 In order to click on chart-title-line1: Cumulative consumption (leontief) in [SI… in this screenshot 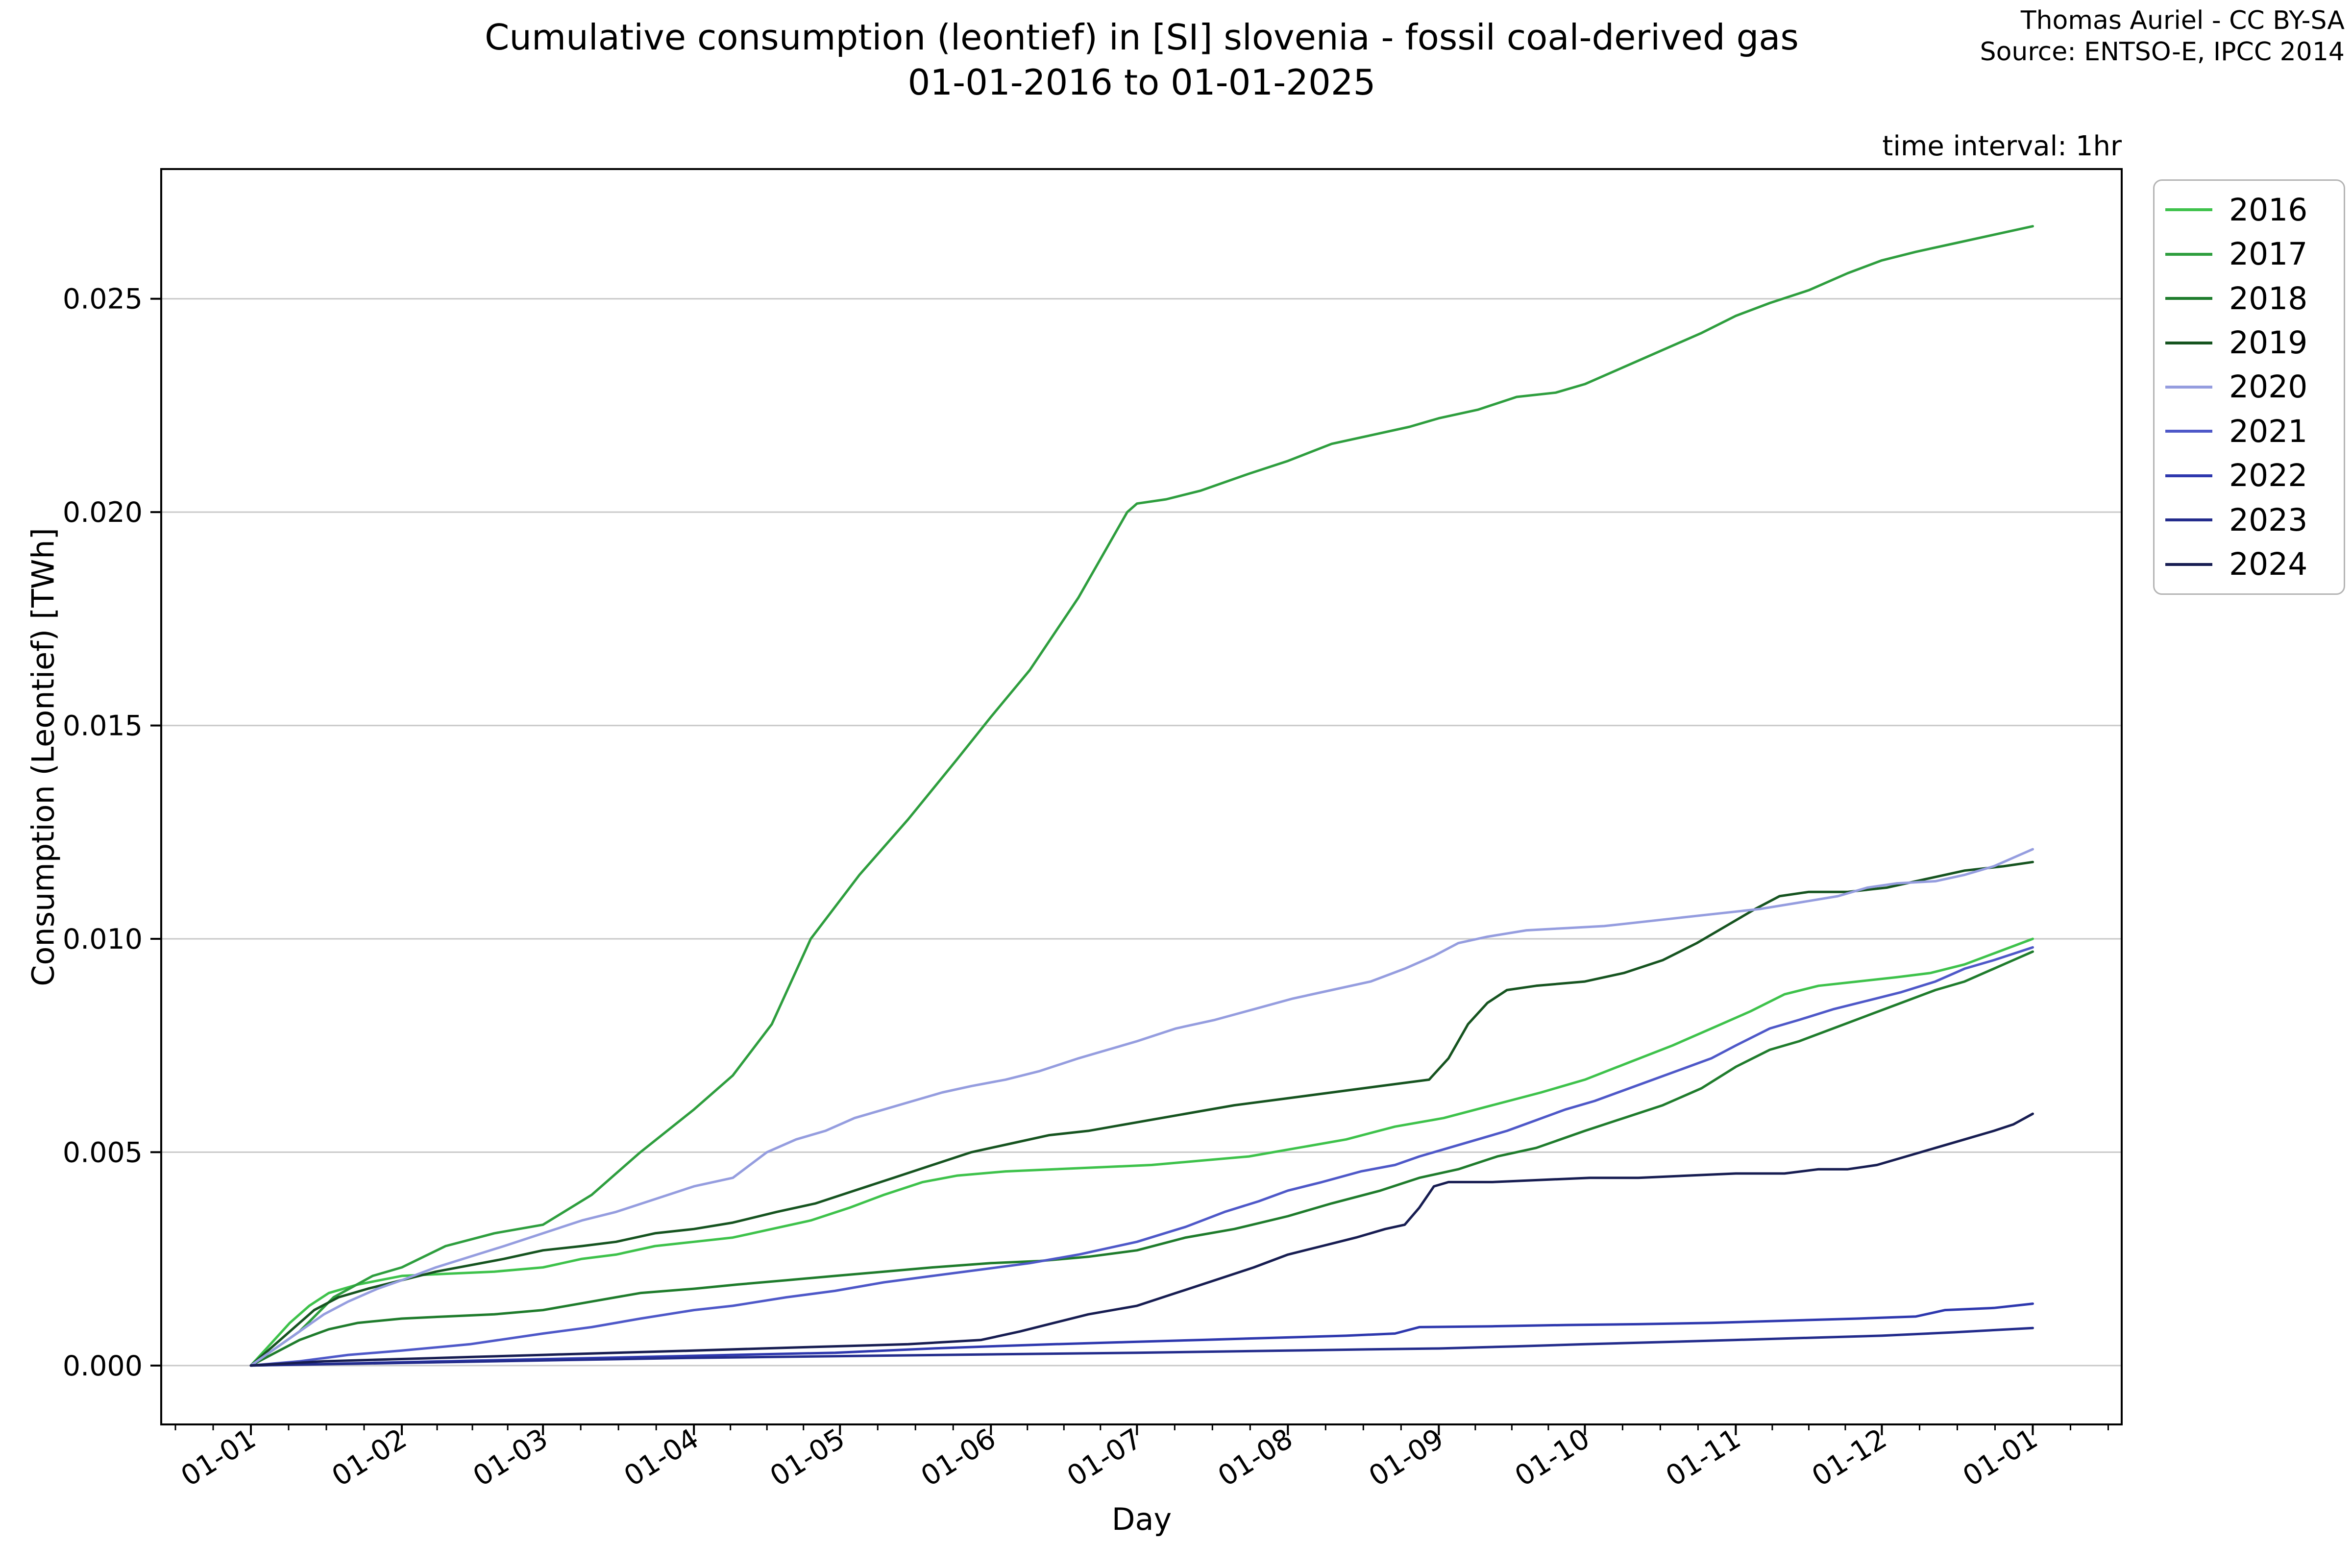, I will do `click(1142, 37)`.